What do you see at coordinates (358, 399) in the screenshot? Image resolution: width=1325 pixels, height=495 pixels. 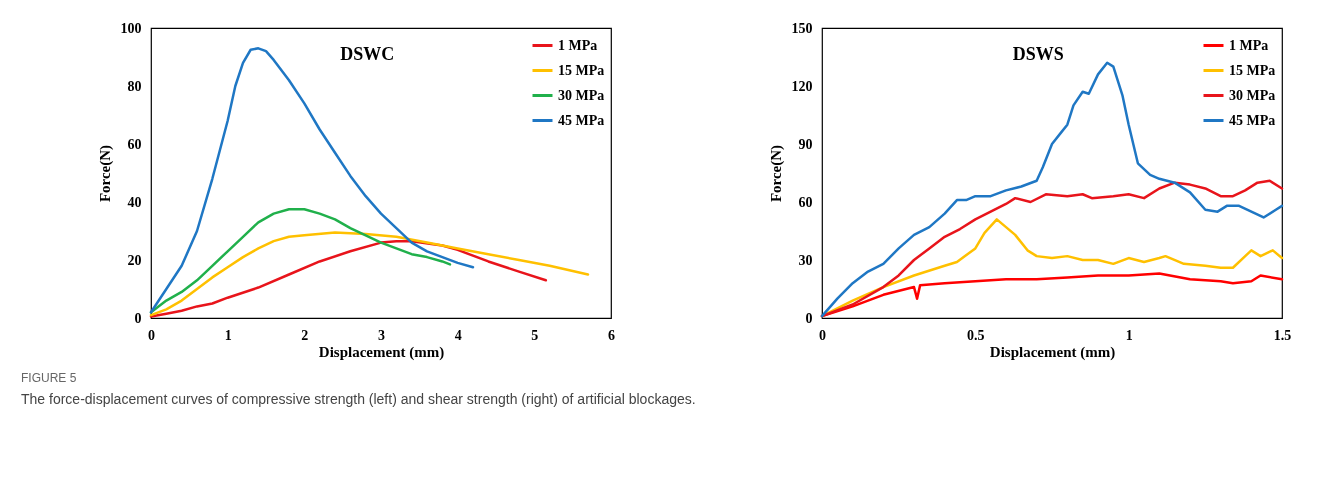 I see `text: The force-displacement curves of compressive strength (left) and shear strength (right) of artificial blockages.` at bounding box center [358, 399].